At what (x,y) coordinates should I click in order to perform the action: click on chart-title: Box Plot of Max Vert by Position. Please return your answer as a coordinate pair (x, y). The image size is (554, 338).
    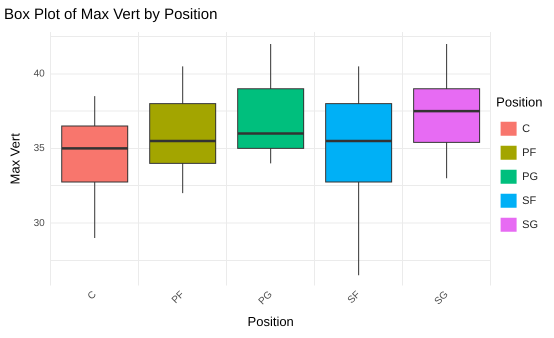
    Looking at the image, I should click on (111, 15).